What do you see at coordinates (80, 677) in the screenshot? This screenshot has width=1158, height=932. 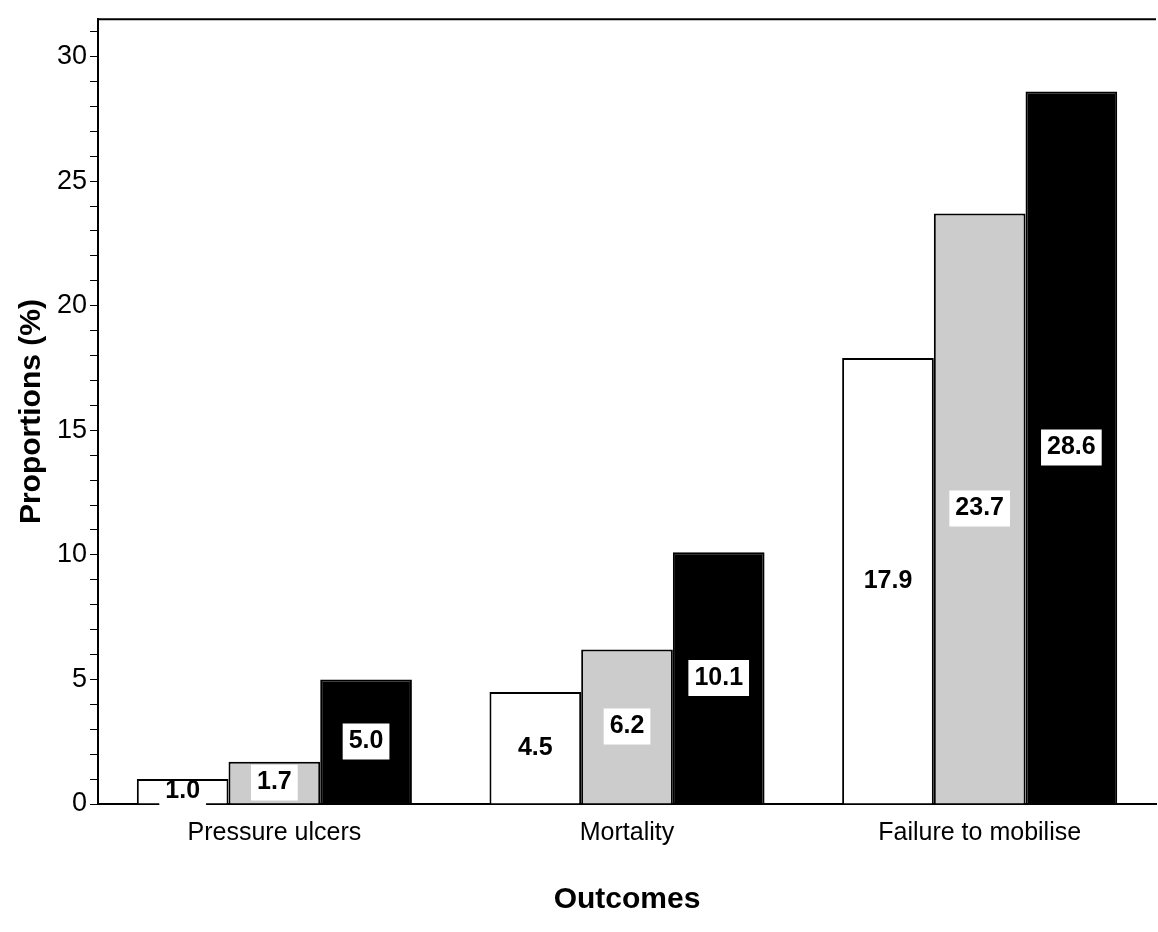 I see `y-tick-label: 5` at bounding box center [80, 677].